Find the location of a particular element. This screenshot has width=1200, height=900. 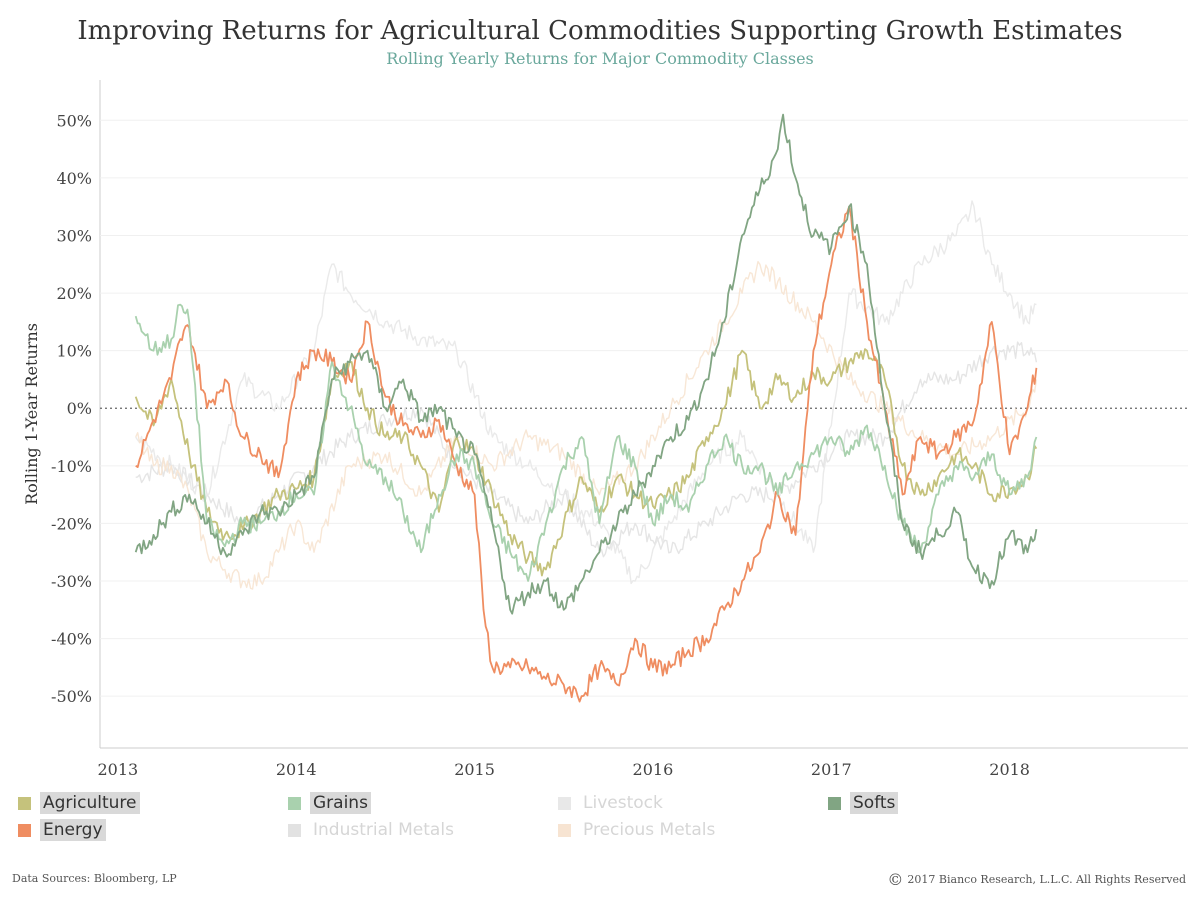

legend-item-industrial-metals: Industrial Metals is located at coordinates (372, 830).